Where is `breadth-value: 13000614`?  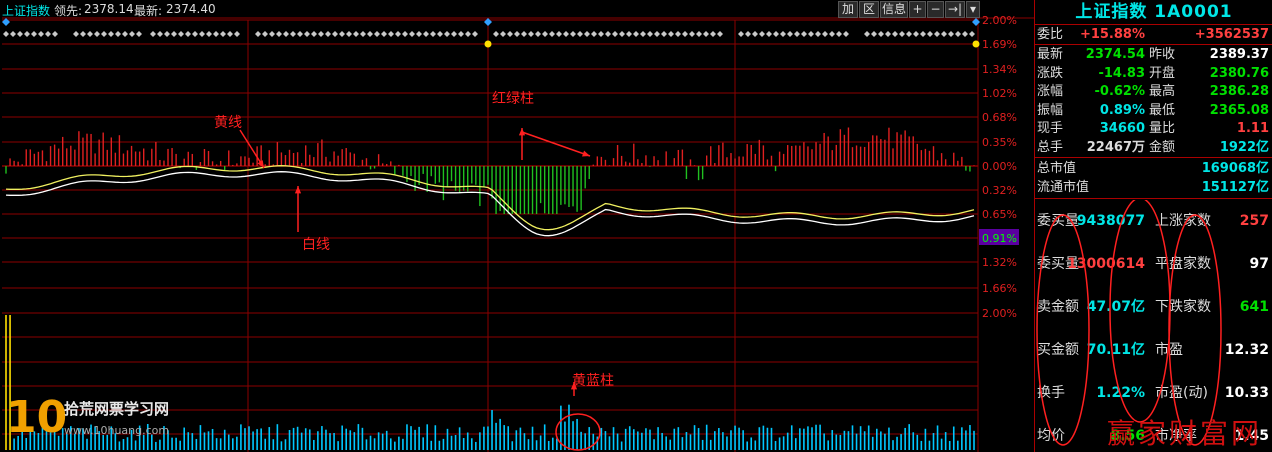
breadth-value: 13000614 is located at coordinates (1106, 264).